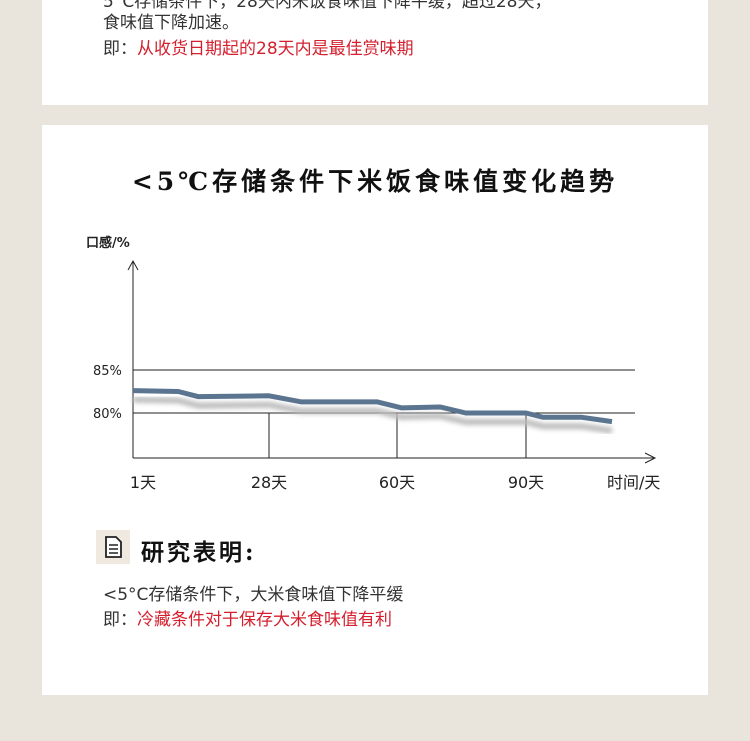 The image size is (750, 741). Describe the element at coordinates (143, 482) in the screenshot. I see `x-tick-label: 1天` at that location.